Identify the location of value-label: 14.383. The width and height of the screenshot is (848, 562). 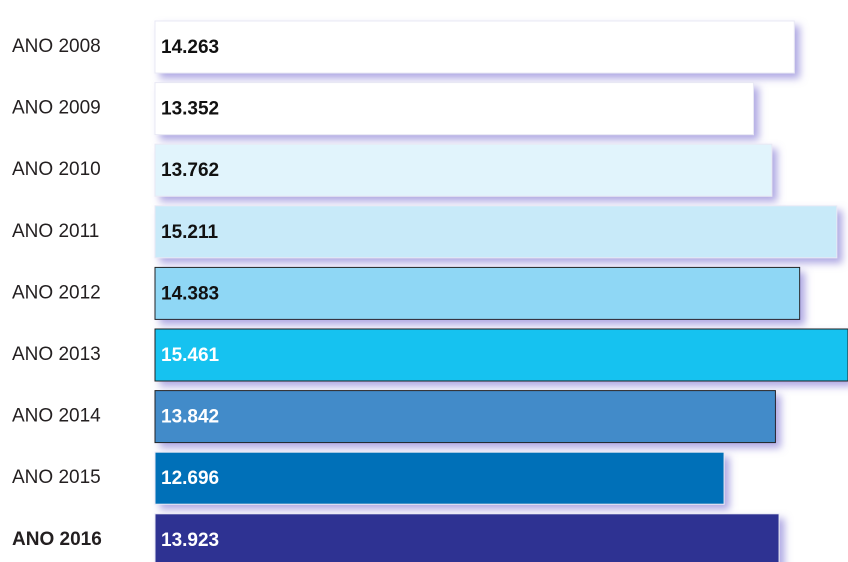
(190, 293).